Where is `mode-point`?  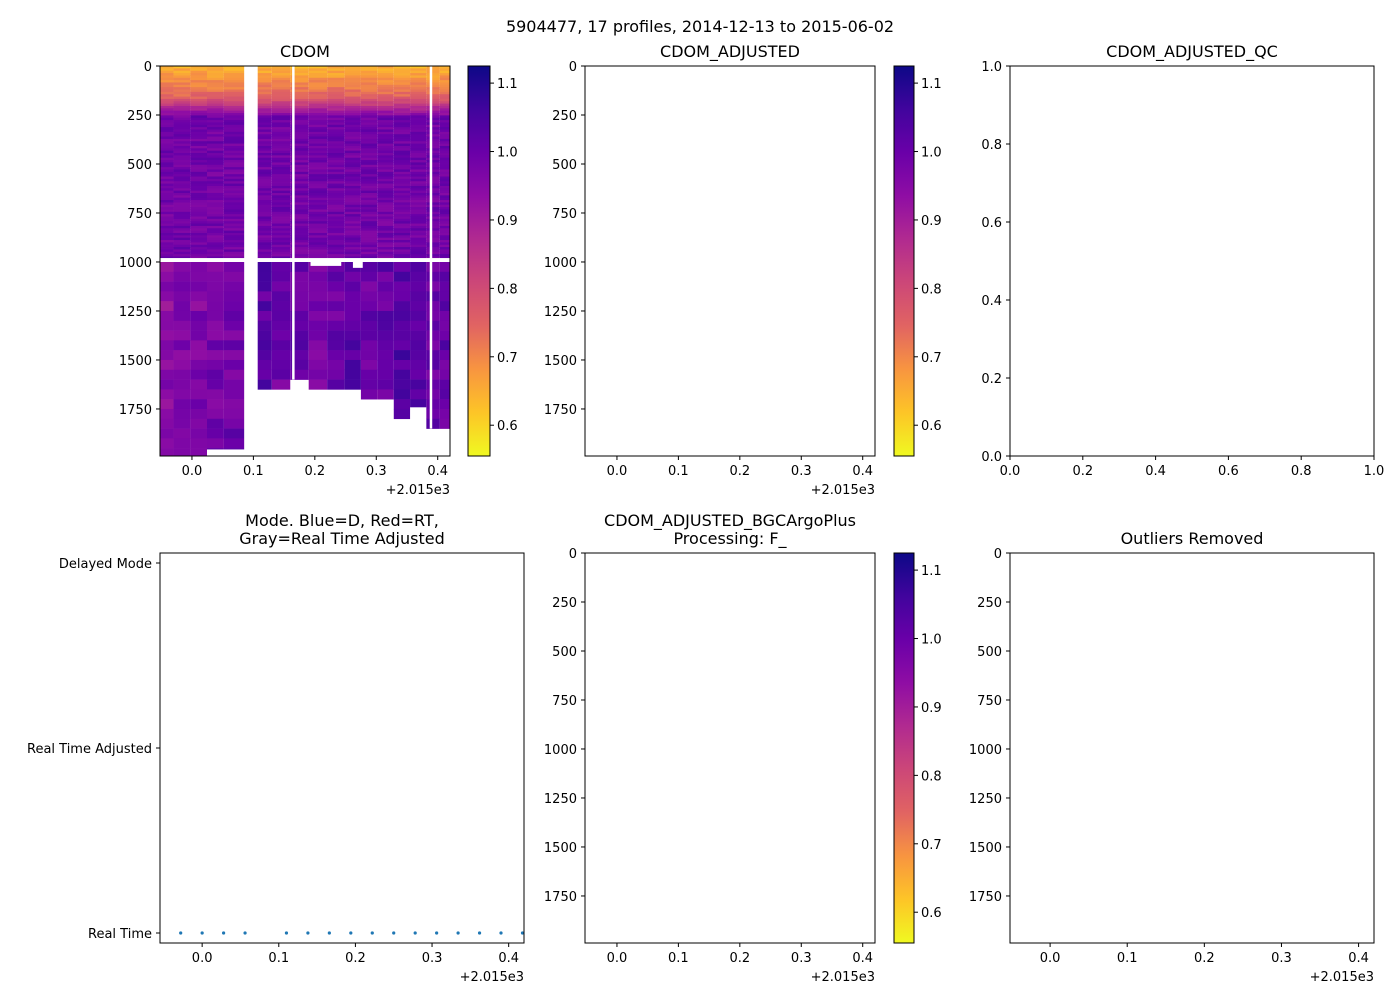 mode-point is located at coordinates (479, 933).